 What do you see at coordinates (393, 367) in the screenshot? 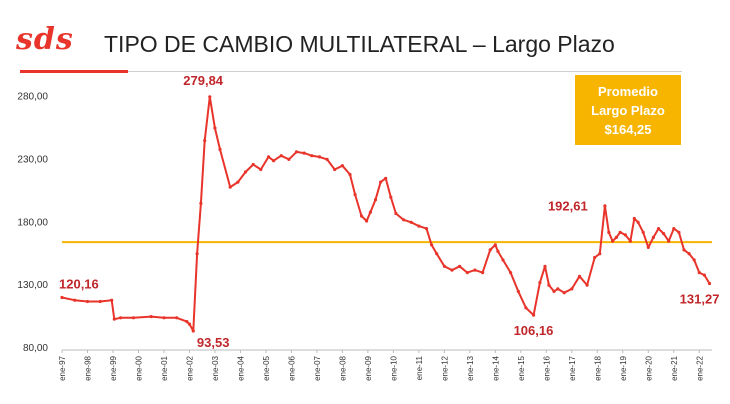
I see `x-tick-label: ene-10` at bounding box center [393, 367].